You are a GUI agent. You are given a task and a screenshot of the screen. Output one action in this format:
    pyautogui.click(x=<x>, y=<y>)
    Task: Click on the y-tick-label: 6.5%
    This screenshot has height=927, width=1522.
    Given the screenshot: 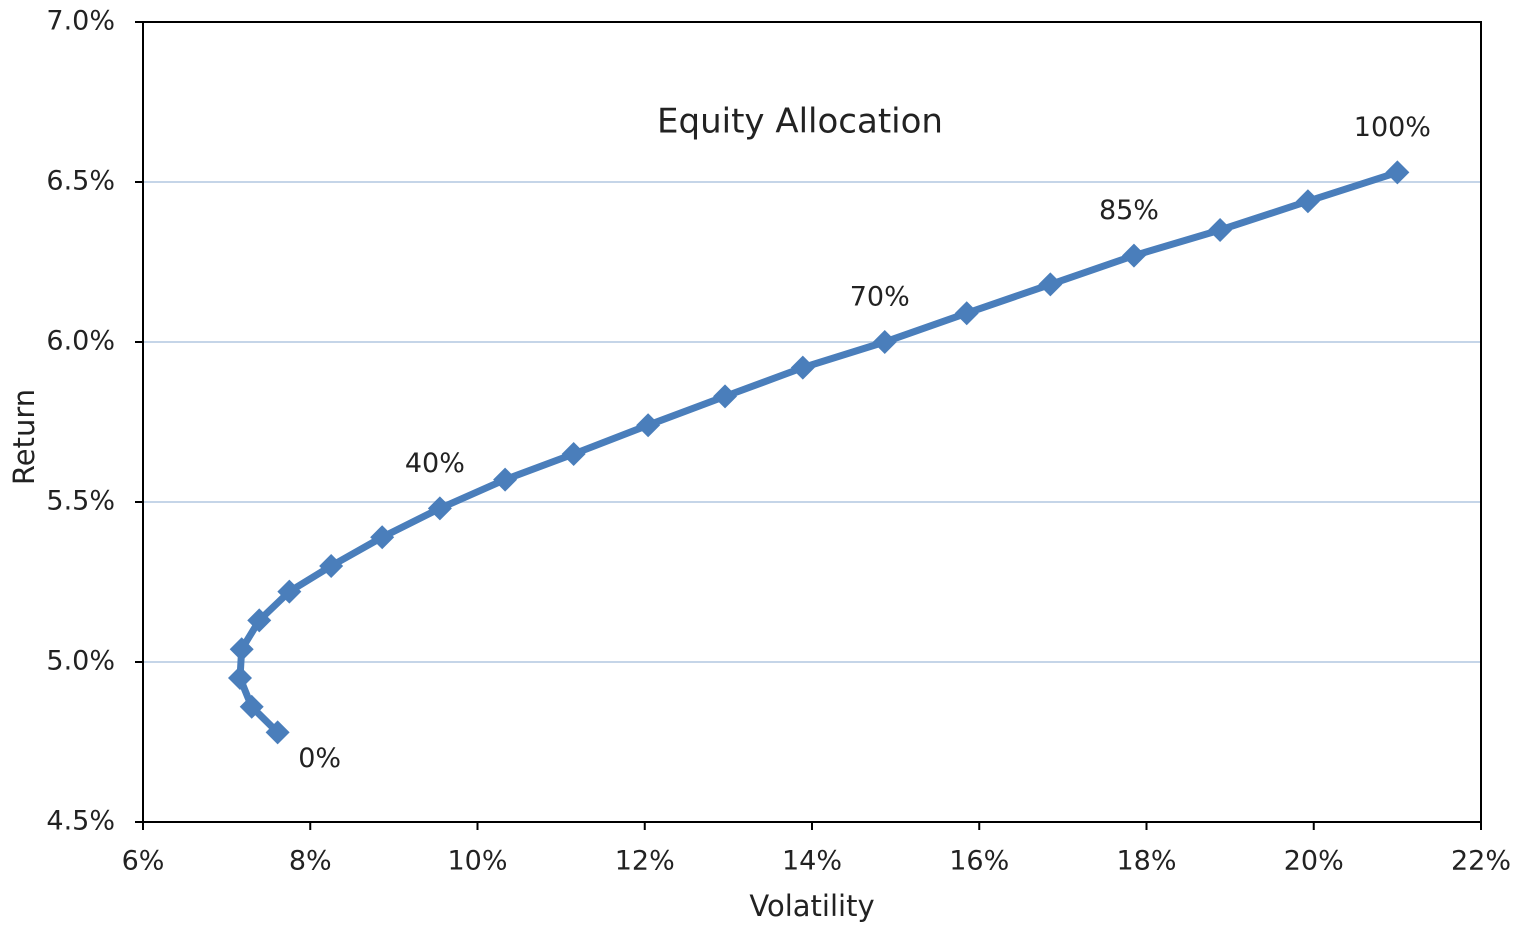 What is the action you would take?
    pyautogui.click(x=80, y=181)
    